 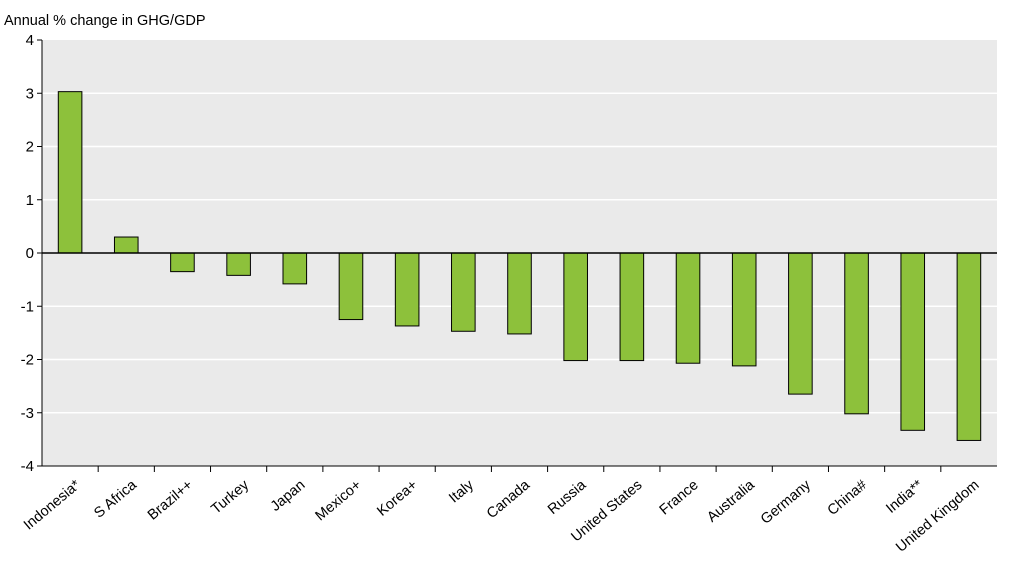 I want to click on x-tick-label: Italy, so click(x=461, y=492).